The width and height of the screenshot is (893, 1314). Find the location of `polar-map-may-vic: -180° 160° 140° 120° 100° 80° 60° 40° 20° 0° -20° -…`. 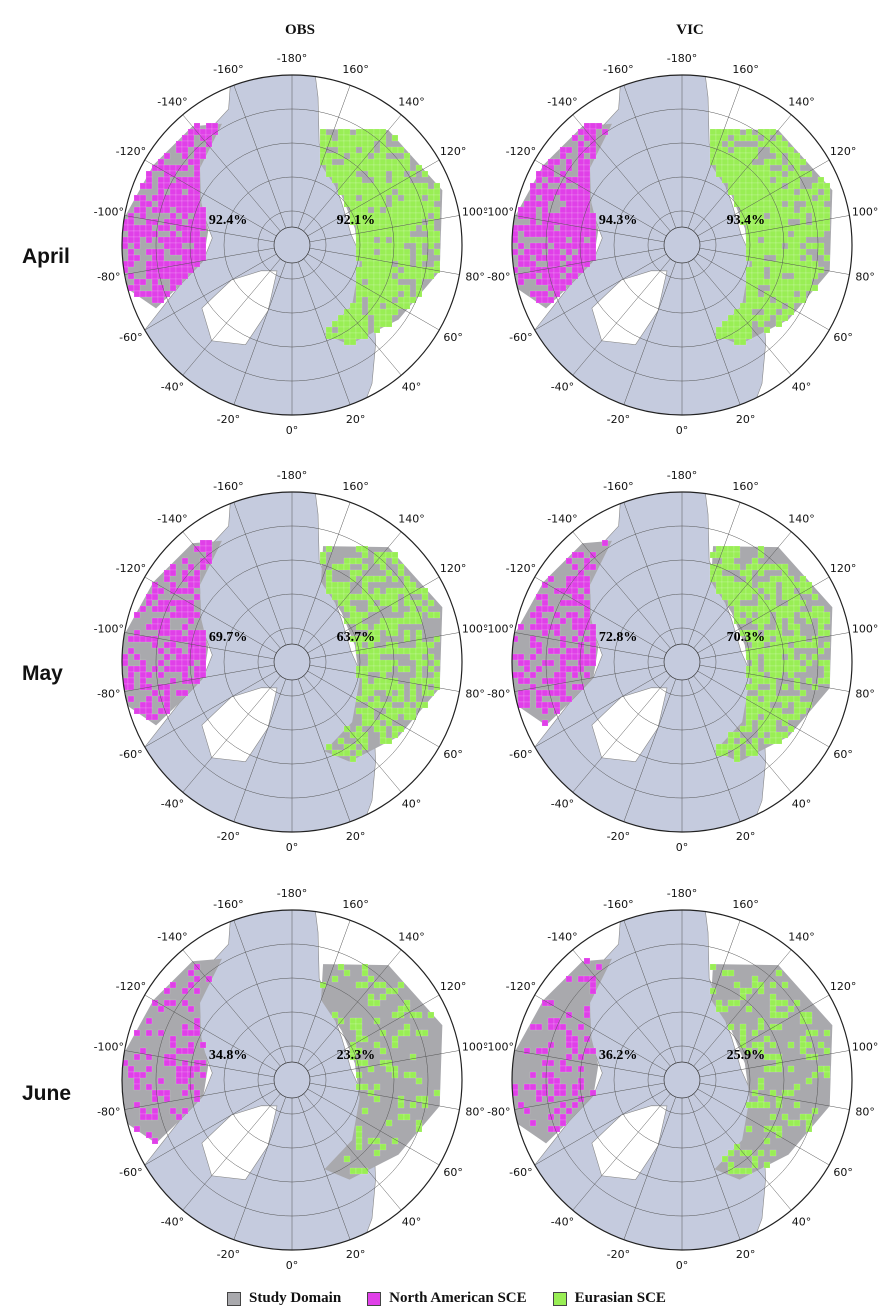

polar-map-may-vic: -180° 160° 140° 120° 100° 80° 60° 40° 20° 0° -20° -… is located at coordinates (682, 662).